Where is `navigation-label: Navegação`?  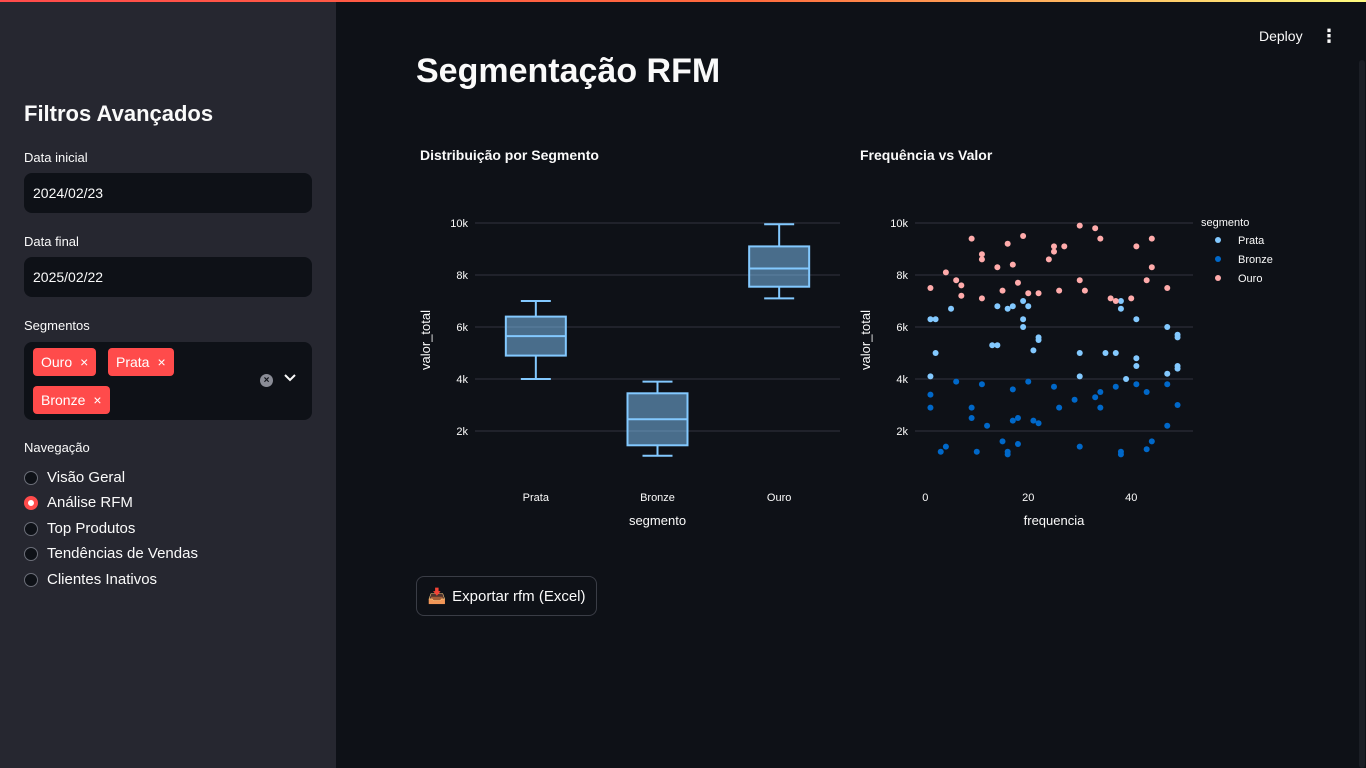
navigation-label: Navegação is located at coordinates (57, 447).